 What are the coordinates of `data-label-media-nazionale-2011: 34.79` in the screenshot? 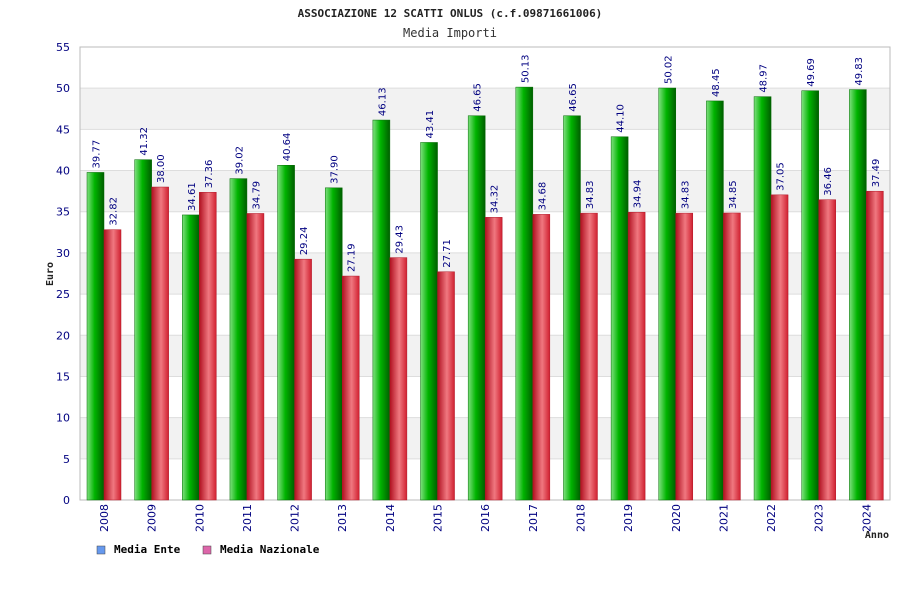 It's located at (256, 195).